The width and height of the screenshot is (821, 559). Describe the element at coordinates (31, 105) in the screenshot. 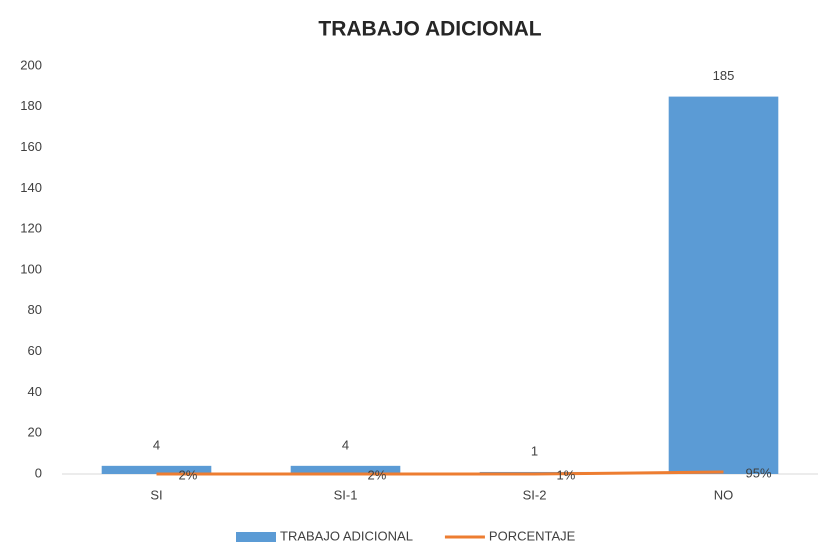

I see `y-tick-label: 180` at that location.